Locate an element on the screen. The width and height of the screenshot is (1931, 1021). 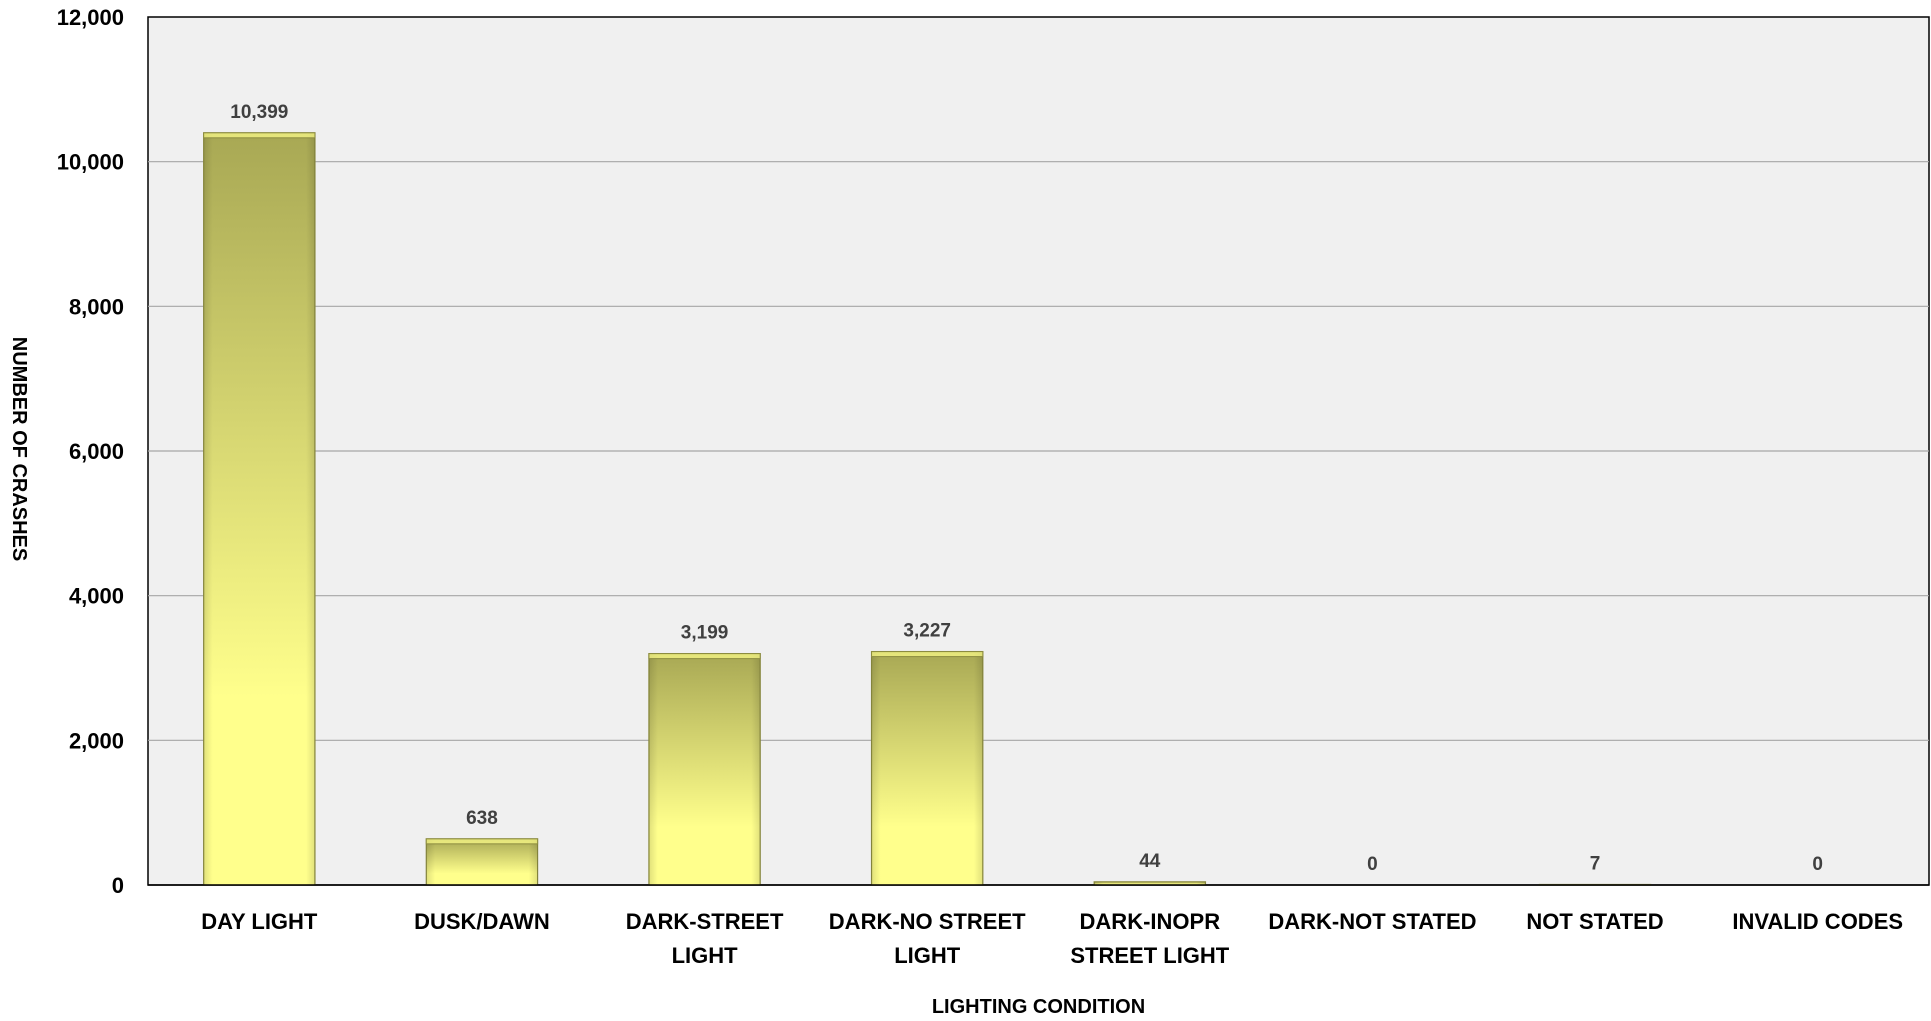
data-label: 7 is located at coordinates (1595, 863).